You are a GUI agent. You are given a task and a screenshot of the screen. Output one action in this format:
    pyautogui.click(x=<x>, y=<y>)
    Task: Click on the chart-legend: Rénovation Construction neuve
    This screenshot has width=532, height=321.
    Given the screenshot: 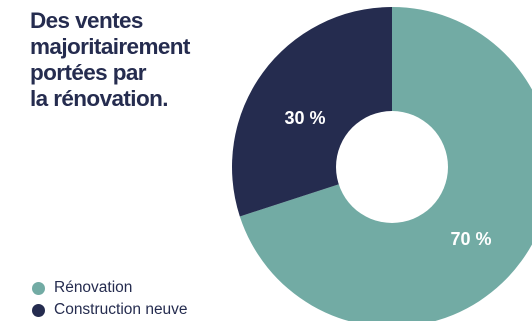 What is the action you would take?
    pyautogui.click(x=110, y=299)
    